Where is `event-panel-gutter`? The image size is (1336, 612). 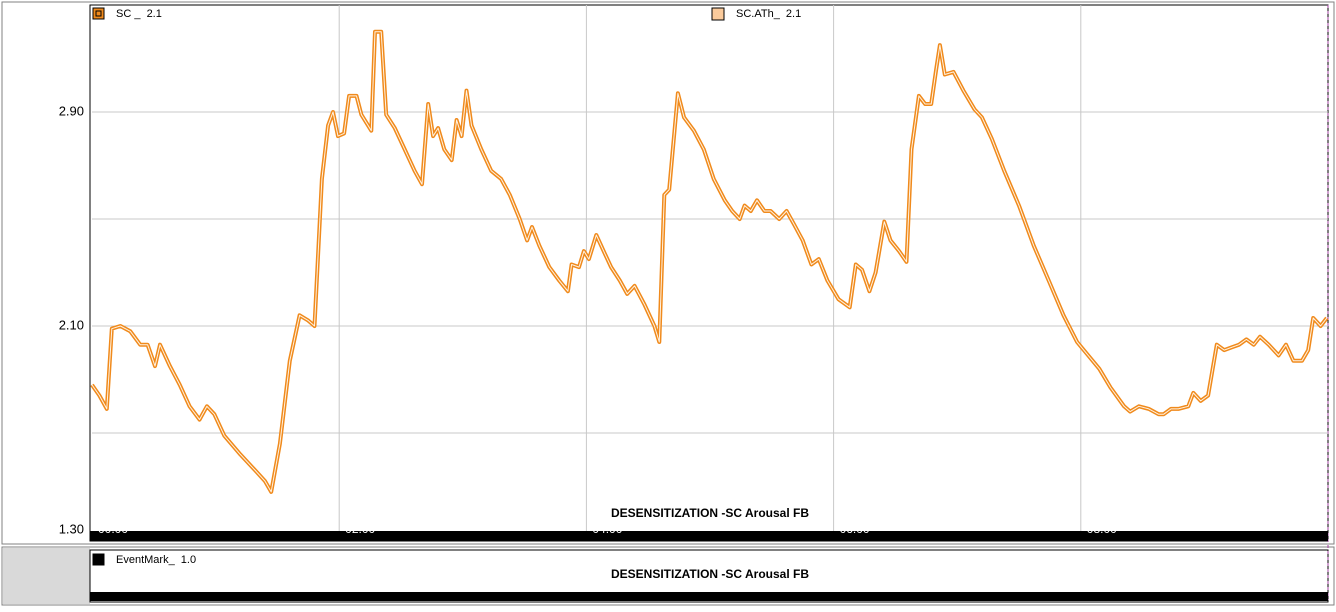
event-panel-gutter is located at coordinates (46, 576).